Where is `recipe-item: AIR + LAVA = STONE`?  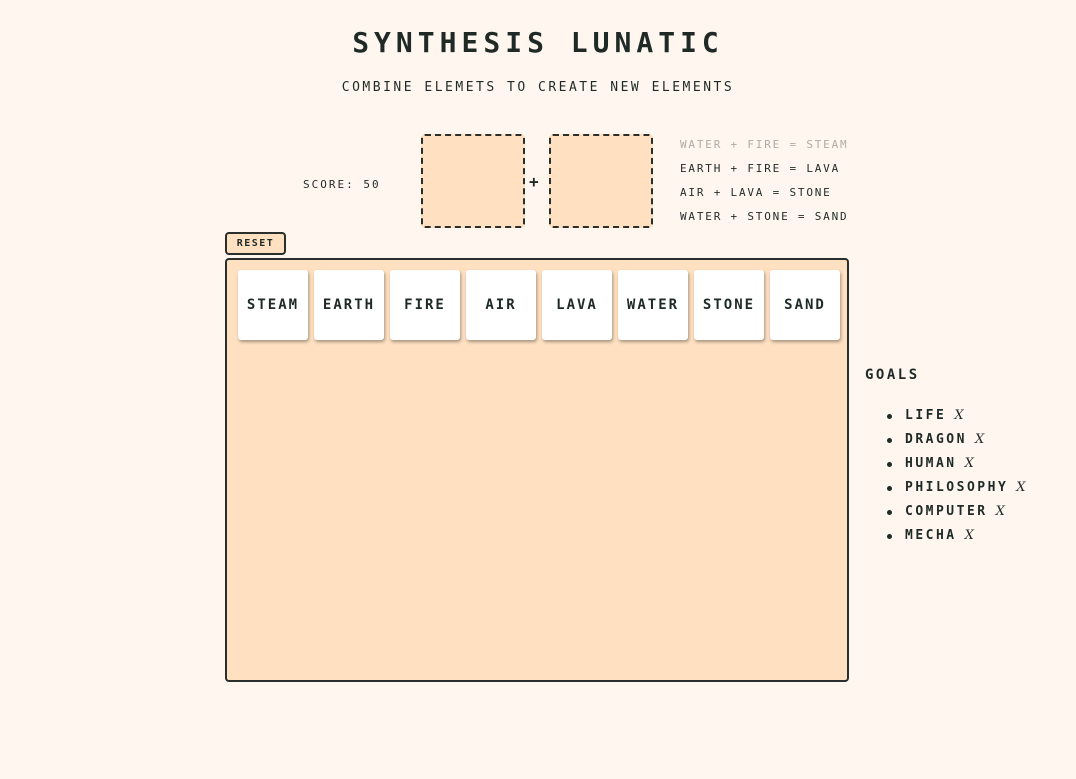
recipe-item: AIR + LAVA = STONE is located at coordinates (756, 192).